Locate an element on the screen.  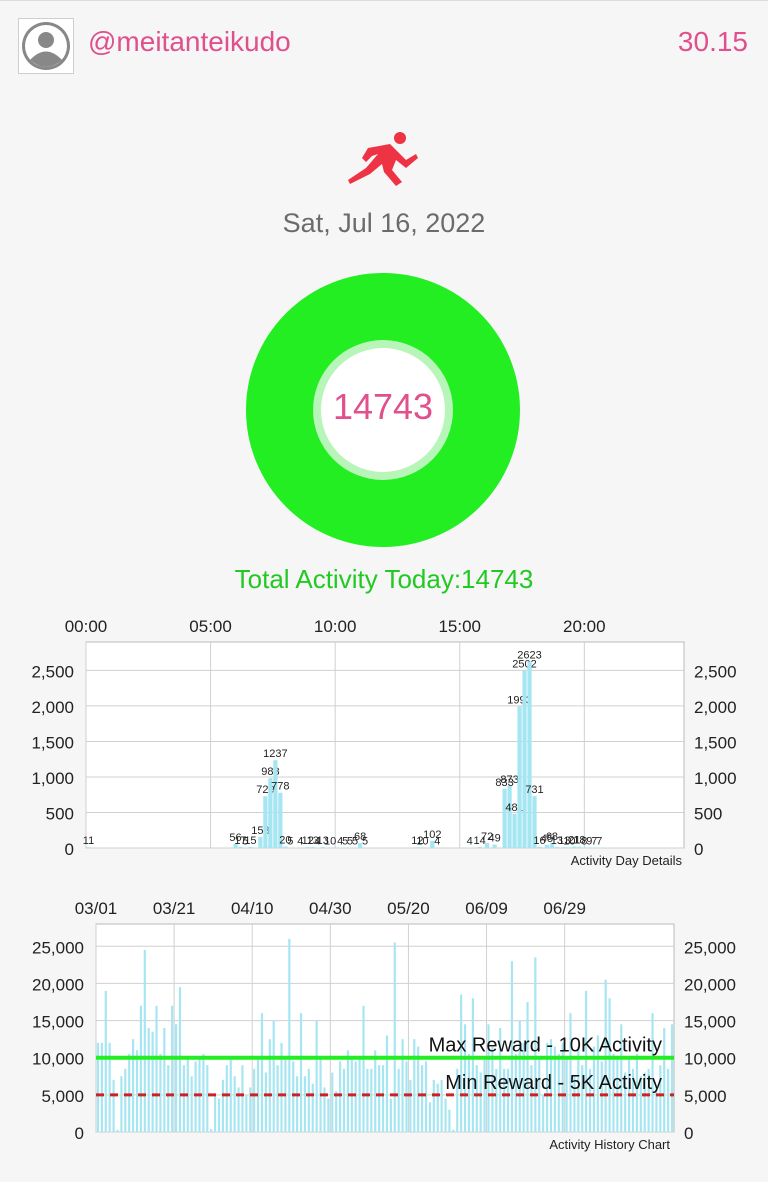
y-tick-label-right: 2,000 is located at coordinates (715, 707).